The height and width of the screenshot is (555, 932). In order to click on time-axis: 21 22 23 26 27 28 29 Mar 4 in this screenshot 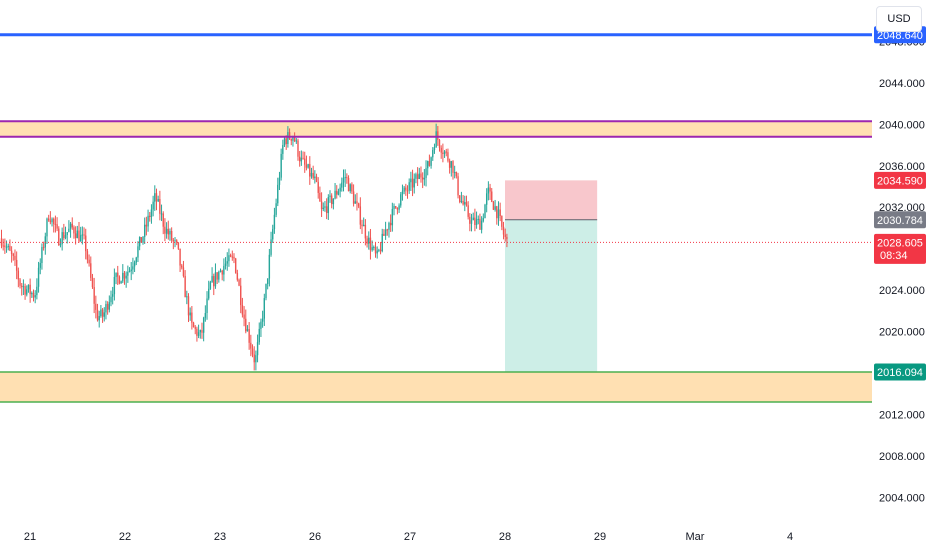, I will do `click(408, 537)`.